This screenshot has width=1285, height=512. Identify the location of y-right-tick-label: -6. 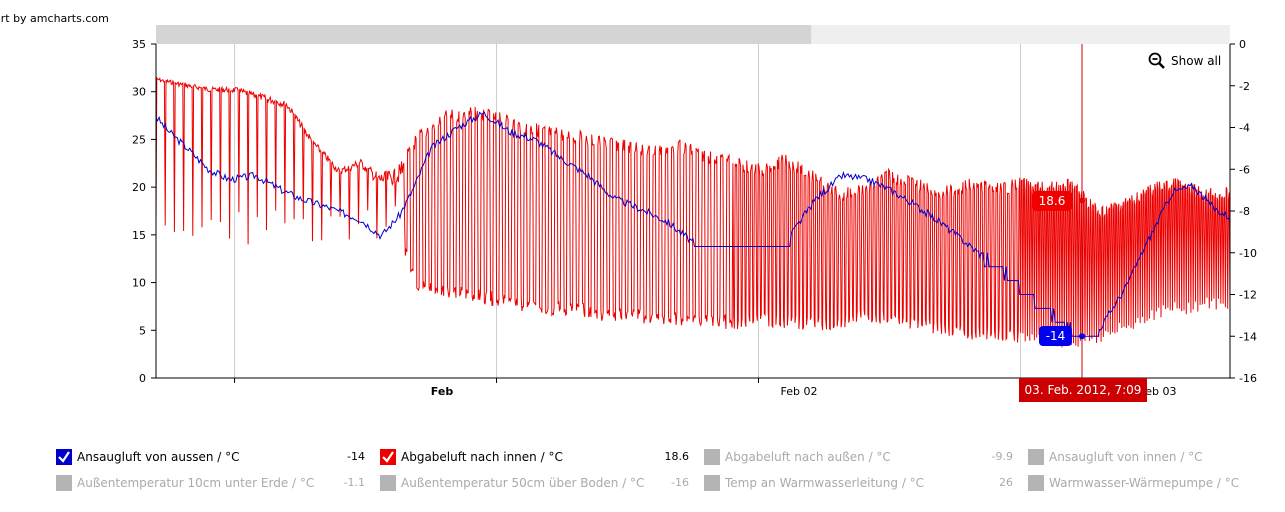
(1244, 169).